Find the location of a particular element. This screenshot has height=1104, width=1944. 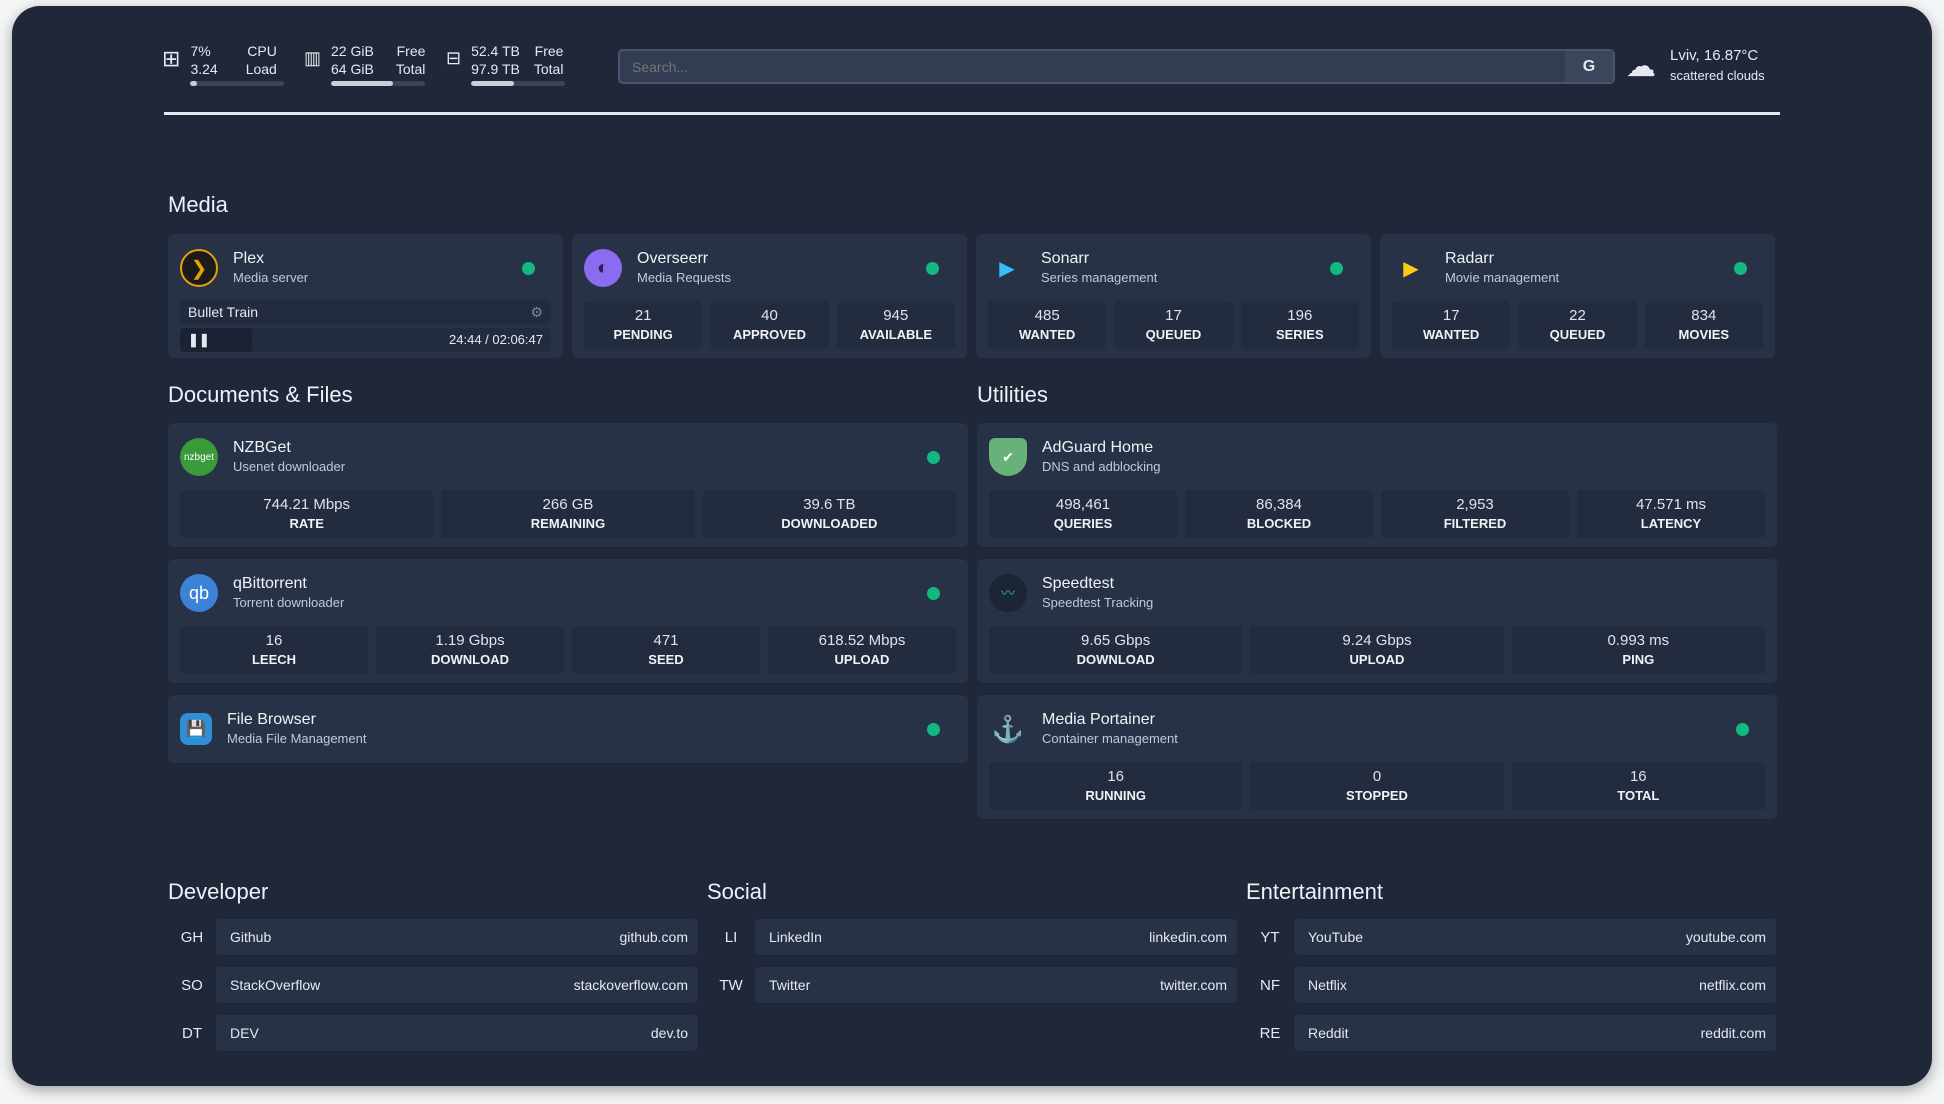

bookmark-netflix: NF Netflix netflix.com is located at coordinates (1511, 985).